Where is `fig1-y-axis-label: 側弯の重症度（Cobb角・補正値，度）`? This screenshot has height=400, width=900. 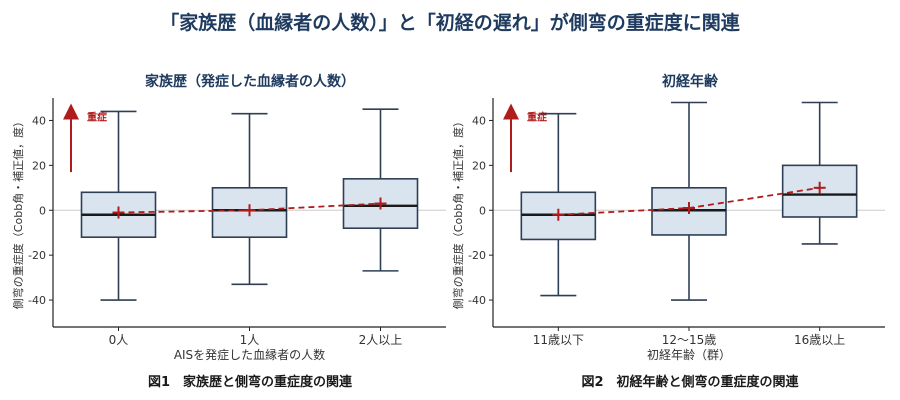
fig1-y-axis-label: 側弯の重症度（Cobb角・補正値，度） is located at coordinates (18, 212).